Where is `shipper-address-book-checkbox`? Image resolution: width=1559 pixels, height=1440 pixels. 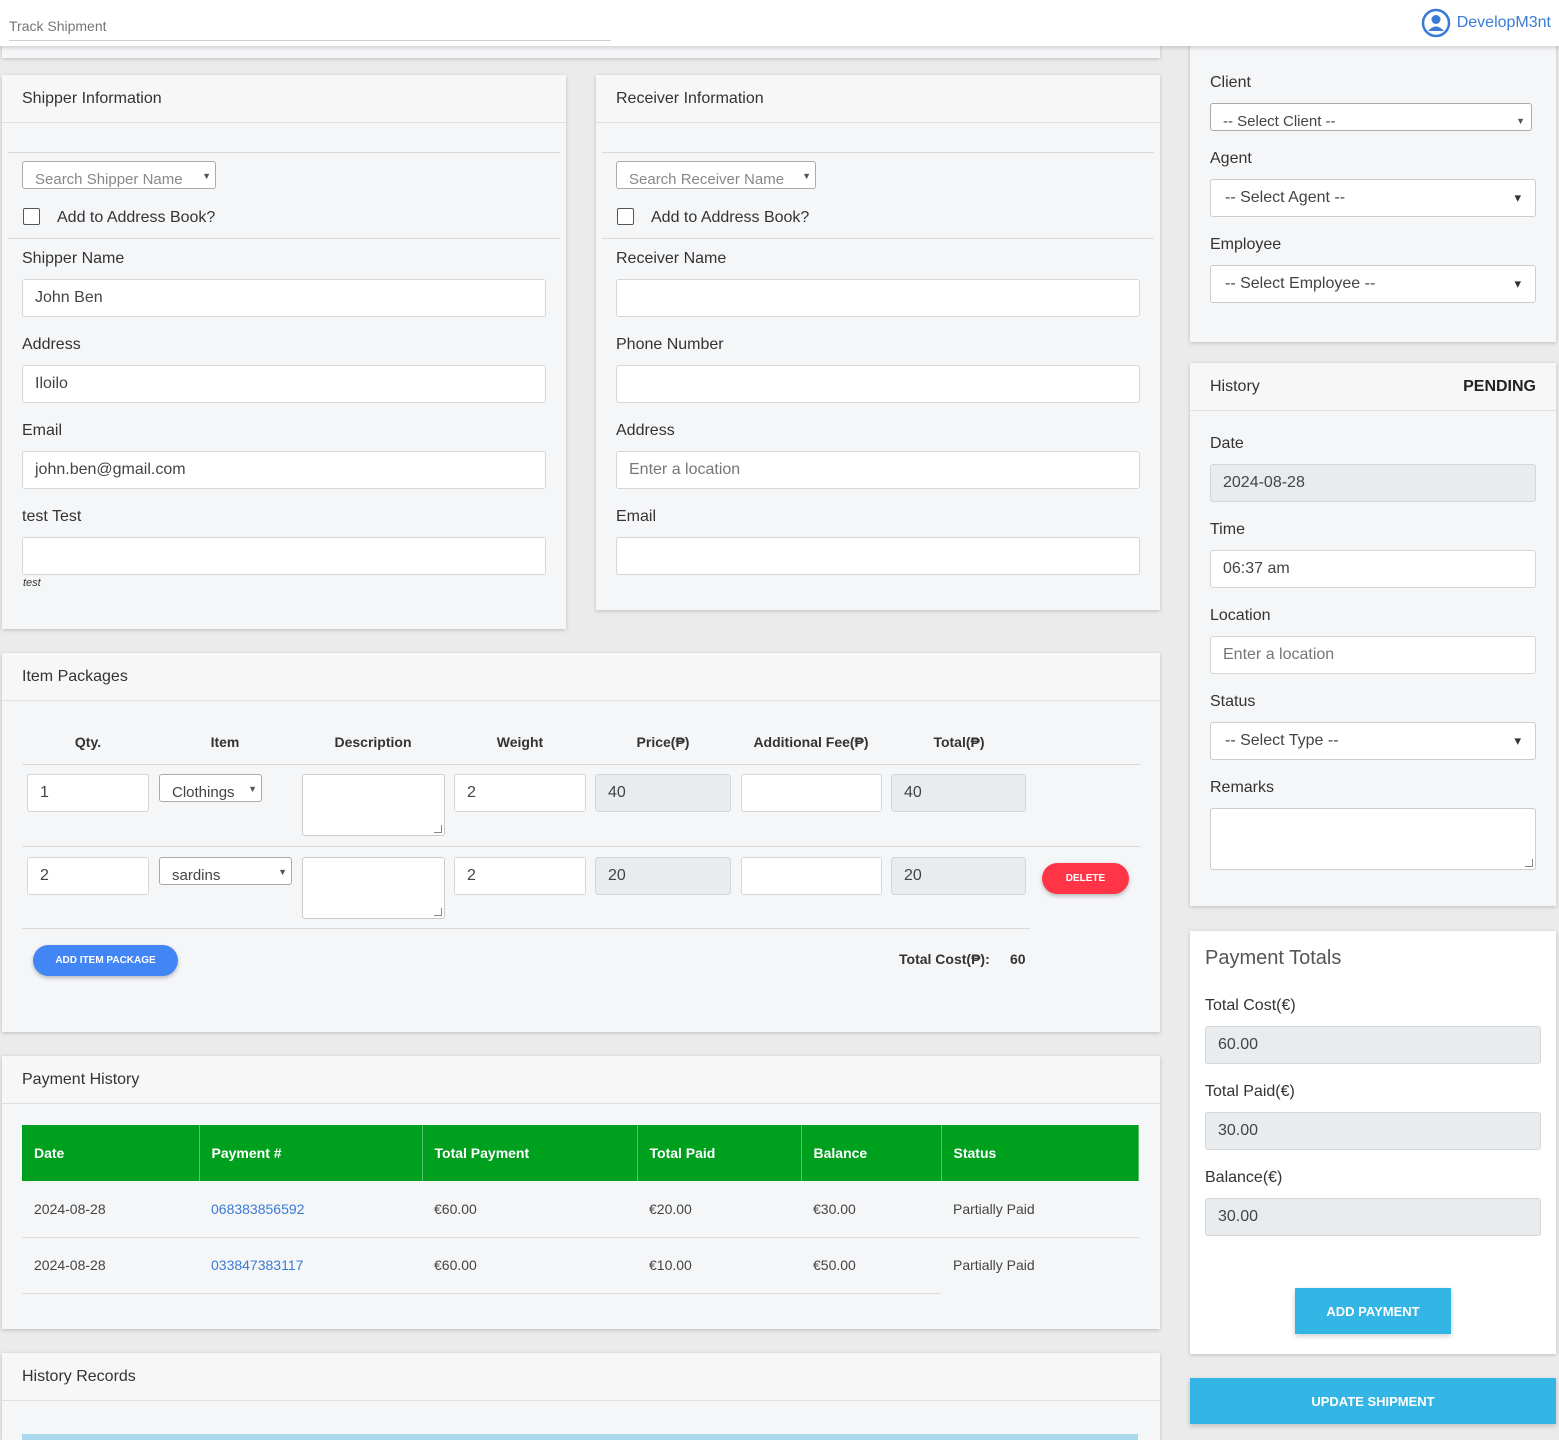
shipper-address-book-checkbox is located at coordinates (31, 216).